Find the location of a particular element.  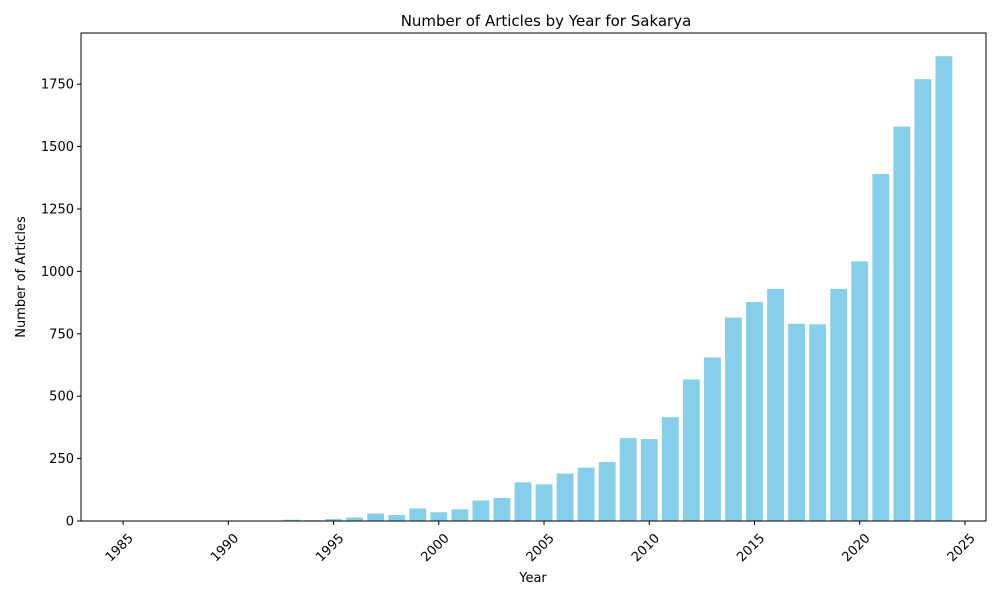

bar-2016 is located at coordinates (775, 404).